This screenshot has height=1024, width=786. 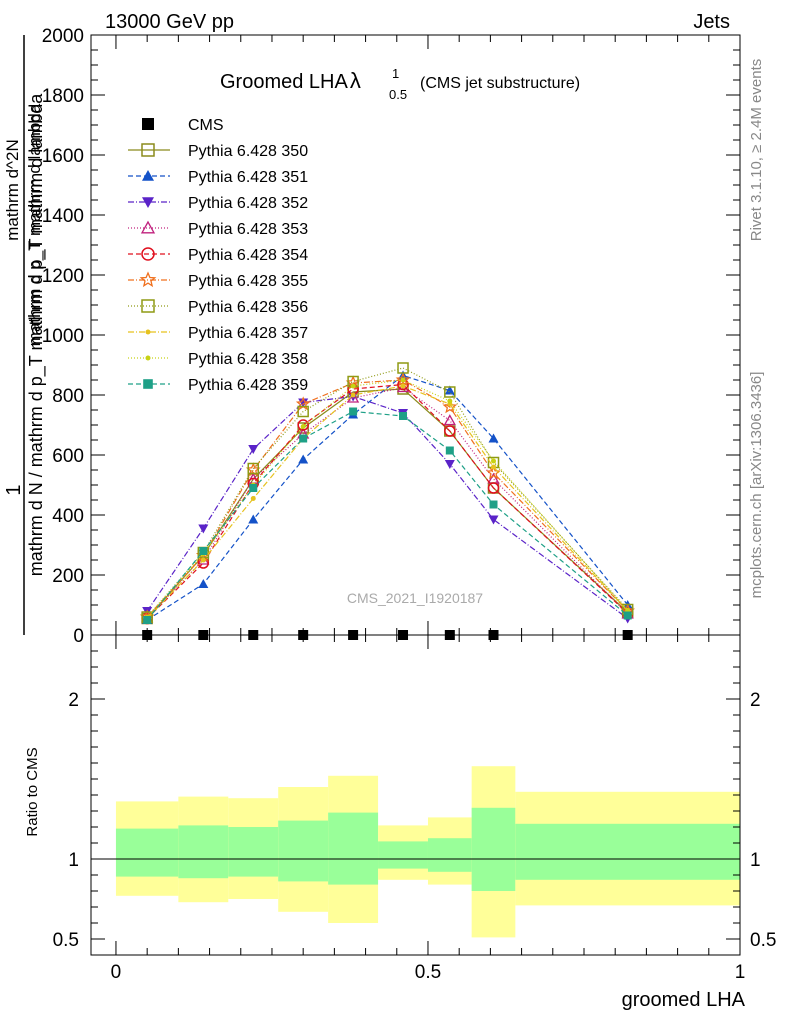 I want to click on legend-label-0: Pythia 6.428 350, so click(x=248, y=151).